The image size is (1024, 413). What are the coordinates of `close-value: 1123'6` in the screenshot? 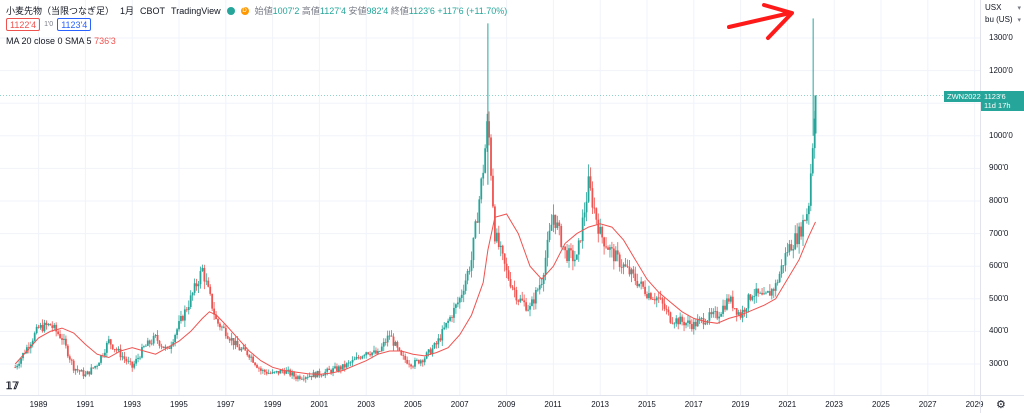 It's located at (421, 11).